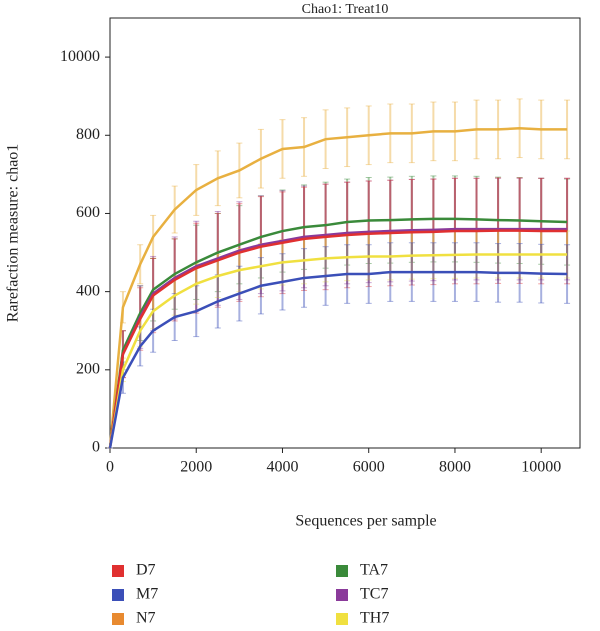 Image resolution: width=600 pixels, height=631 pixels. I want to click on x-axis-label: Sequences per sample, so click(365, 521).